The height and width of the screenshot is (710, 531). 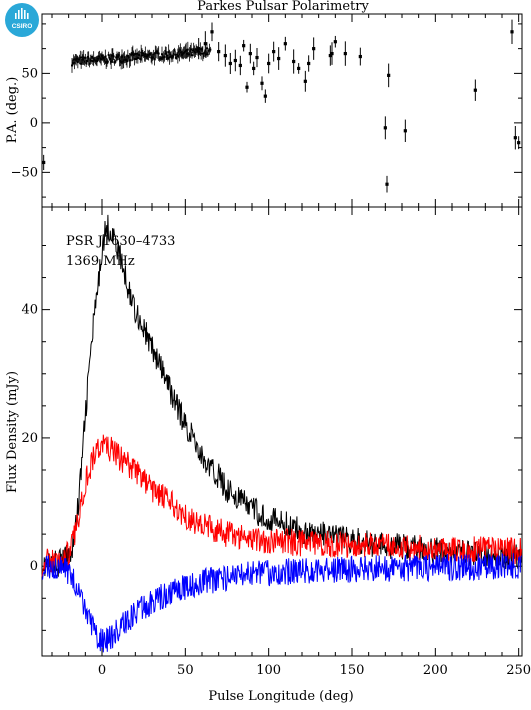 What do you see at coordinates (22, 26) in the screenshot?
I see `csiro-logo-text: CSIRO` at bounding box center [22, 26].